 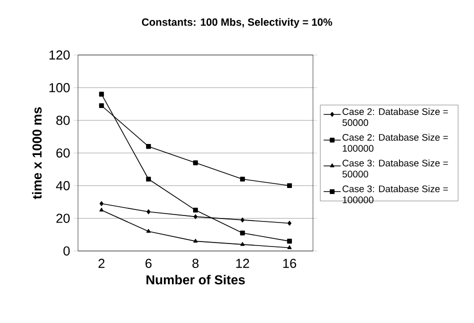 What do you see at coordinates (63, 218) in the screenshot?
I see `y-tick-label: 20` at bounding box center [63, 218].